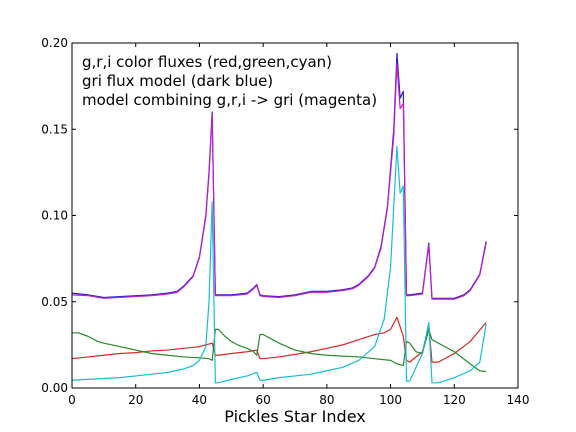  I want to click on y-tick-label-2: 0.10, so click(54, 216).